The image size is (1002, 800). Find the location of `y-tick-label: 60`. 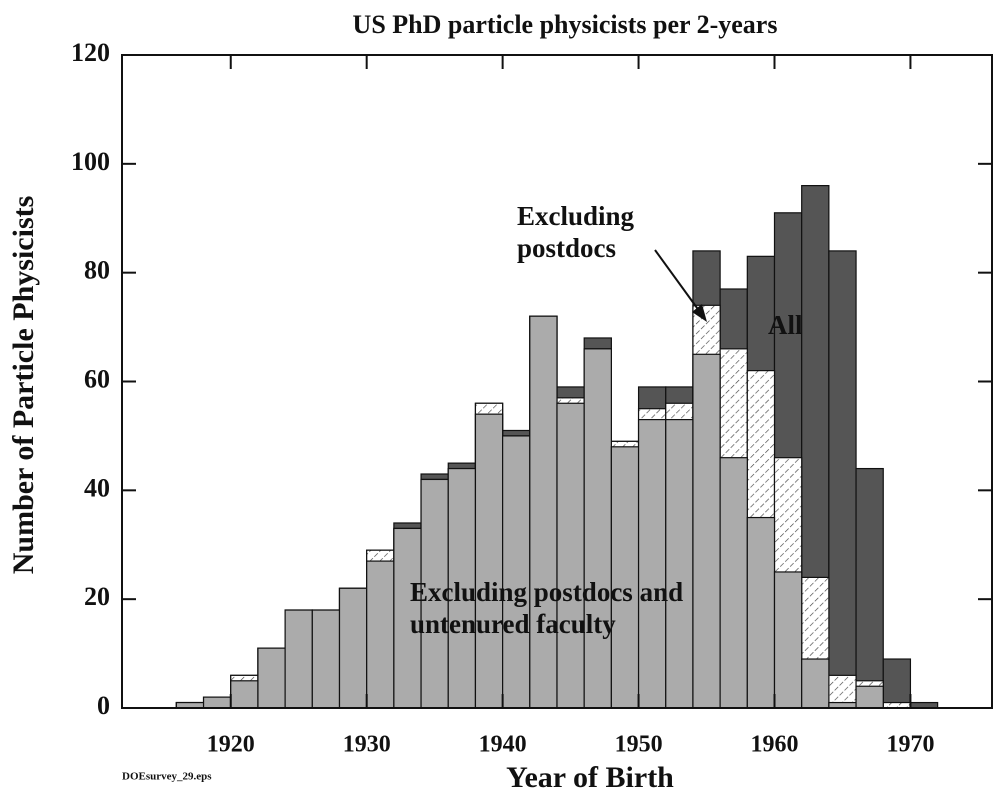

y-tick-label: 60 is located at coordinates (97, 378).